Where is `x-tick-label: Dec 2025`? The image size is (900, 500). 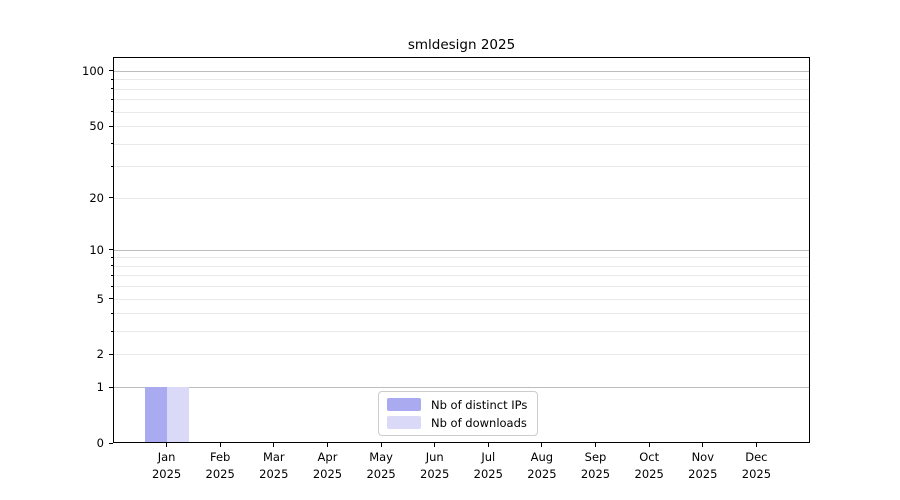
x-tick-label: Dec 2025 is located at coordinates (756, 465).